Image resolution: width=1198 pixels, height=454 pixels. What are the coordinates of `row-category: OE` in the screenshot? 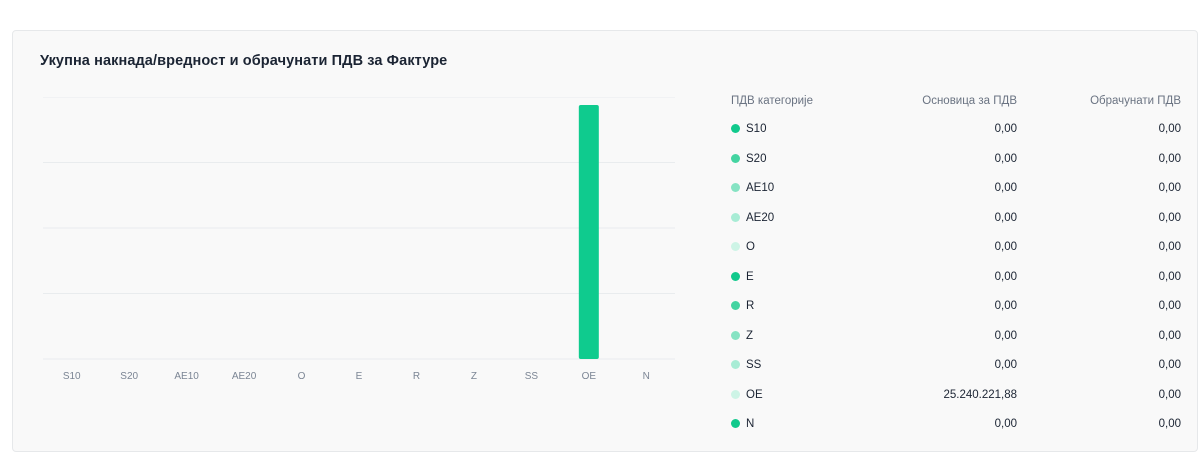 It's located at (747, 395).